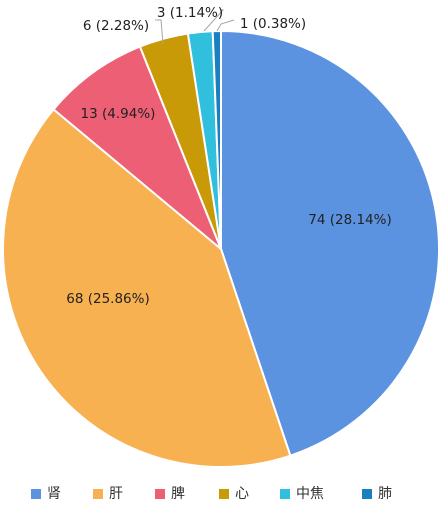 The height and width of the screenshot is (507, 442). What do you see at coordinates (190, 13) in the screenshot?
I see `data-label-4: 3 (1.14%)` at bounding box center [190, 13].